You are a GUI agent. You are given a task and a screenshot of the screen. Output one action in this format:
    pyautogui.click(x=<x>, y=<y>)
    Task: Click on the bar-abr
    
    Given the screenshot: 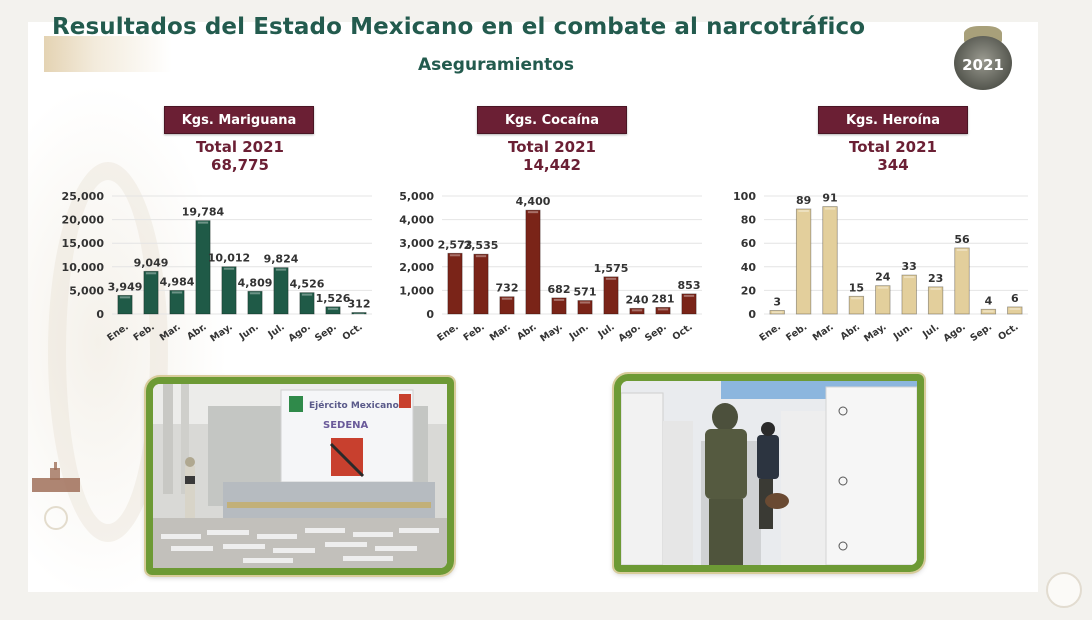 What is the action you would take?
    pyautogui.click(x=203, y=267)
    